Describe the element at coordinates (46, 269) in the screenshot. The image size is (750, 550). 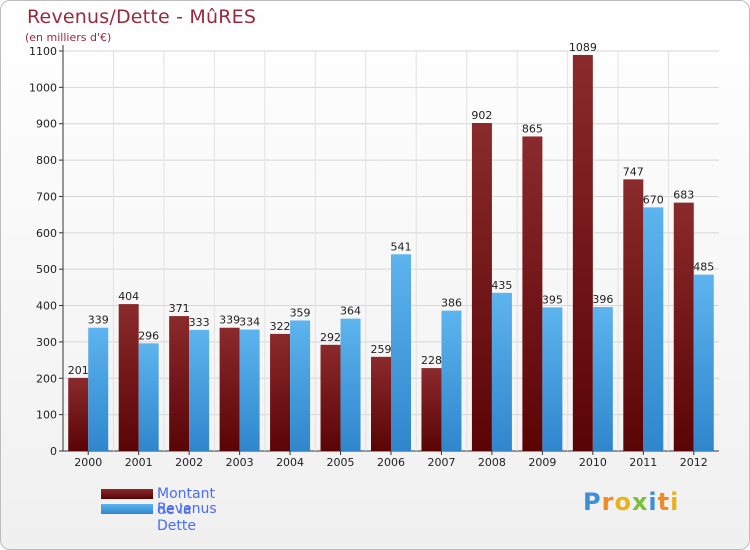
I see `y-tick-label: 500` at that location.